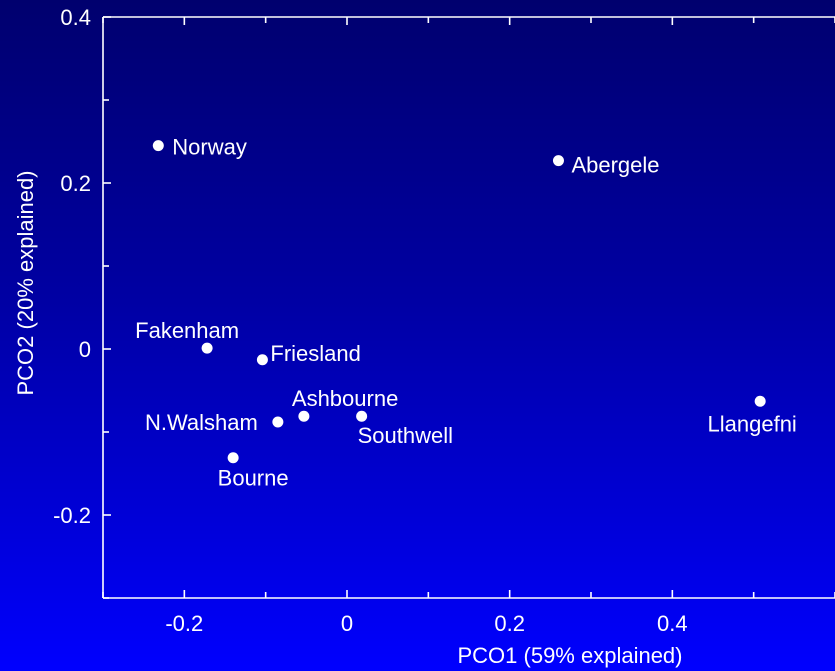 The width and height of the screenshot is (835, 671). I want to click on point-label: Bourne, so click(253, 478).